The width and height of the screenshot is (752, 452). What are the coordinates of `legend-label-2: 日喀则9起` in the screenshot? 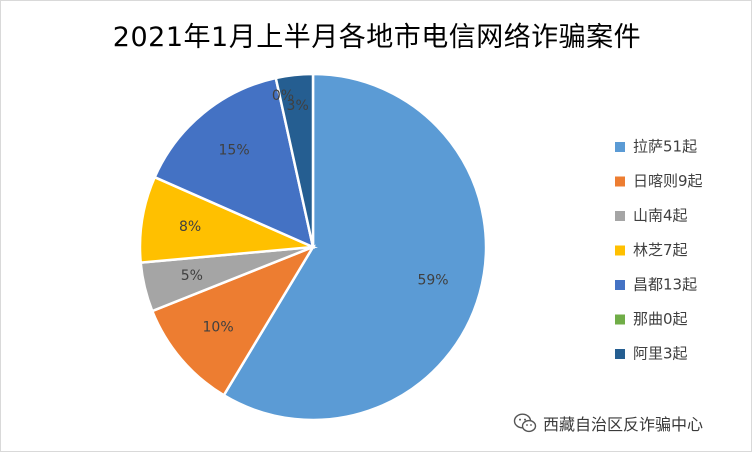 It's located at (668, 181).